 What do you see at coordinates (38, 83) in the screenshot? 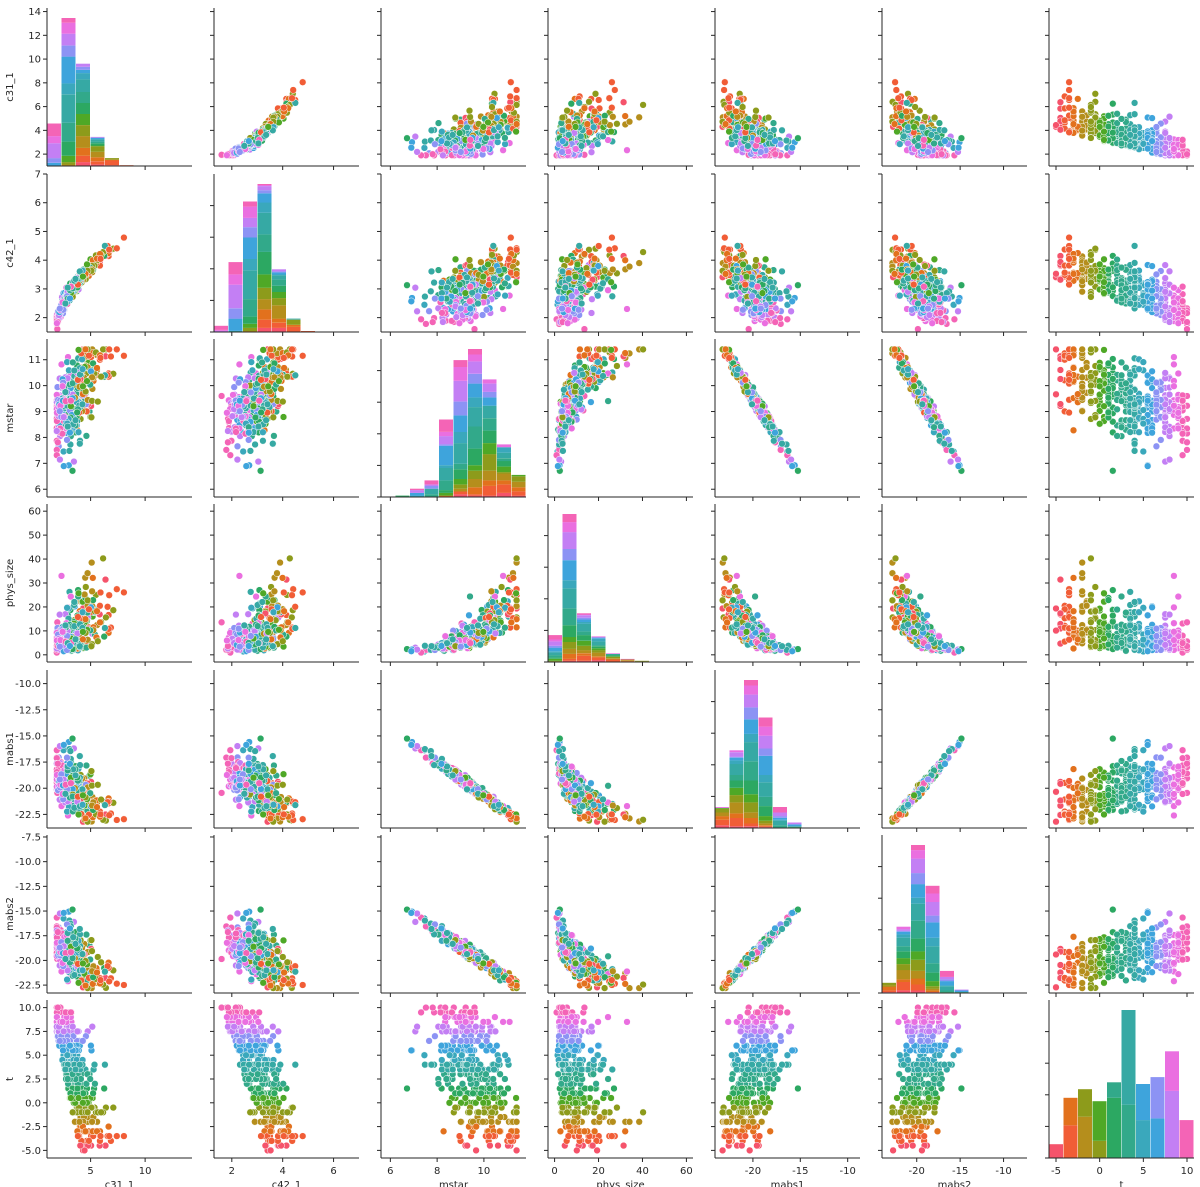
I see `y-tick-label: 8` at bounding box center [38, 83].